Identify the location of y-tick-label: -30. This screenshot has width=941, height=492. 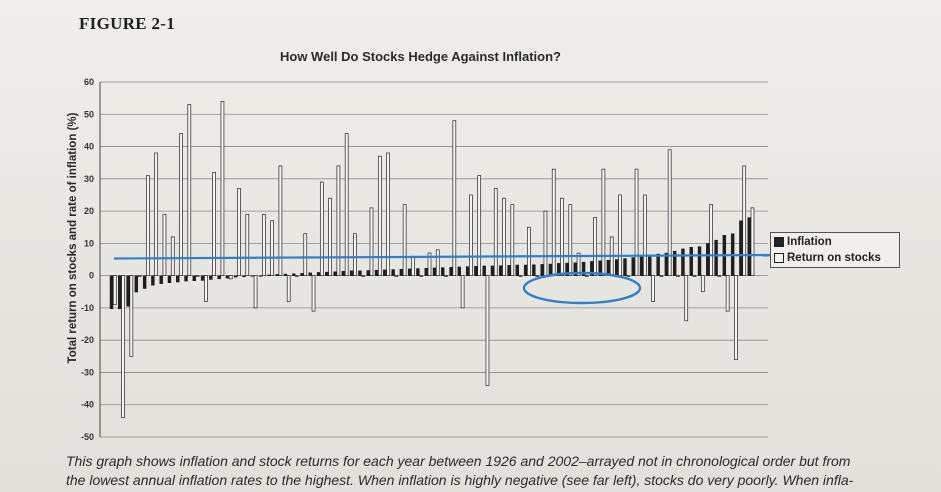
(87, 372).